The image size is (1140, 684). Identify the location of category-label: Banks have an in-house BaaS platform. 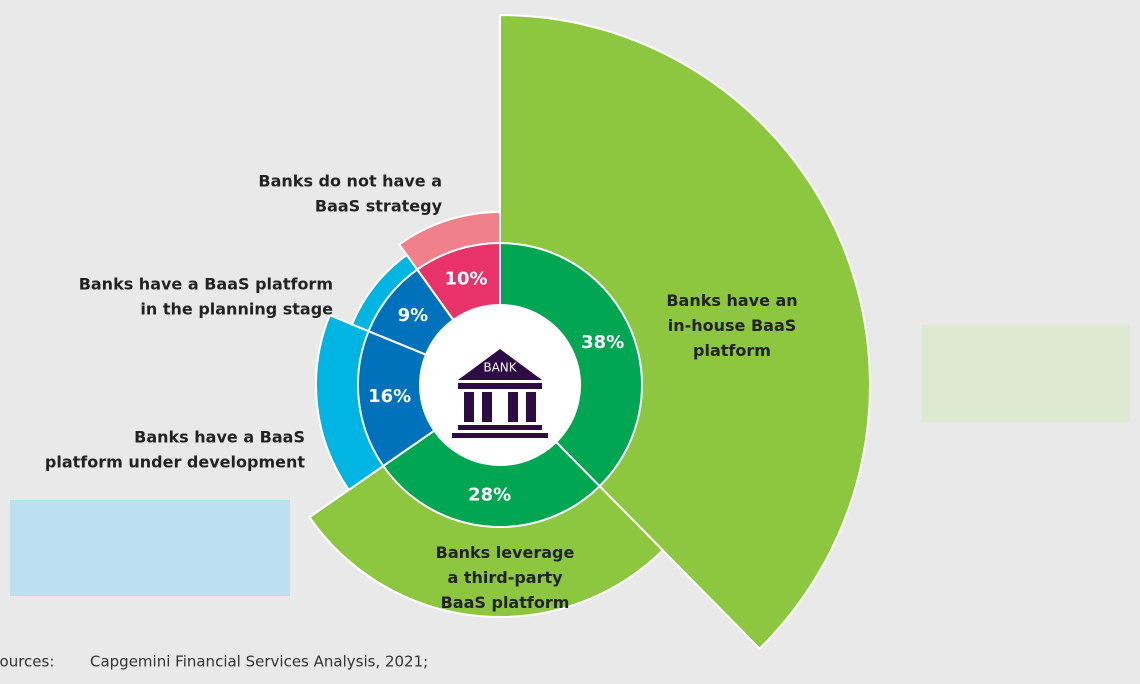
(731, 325).